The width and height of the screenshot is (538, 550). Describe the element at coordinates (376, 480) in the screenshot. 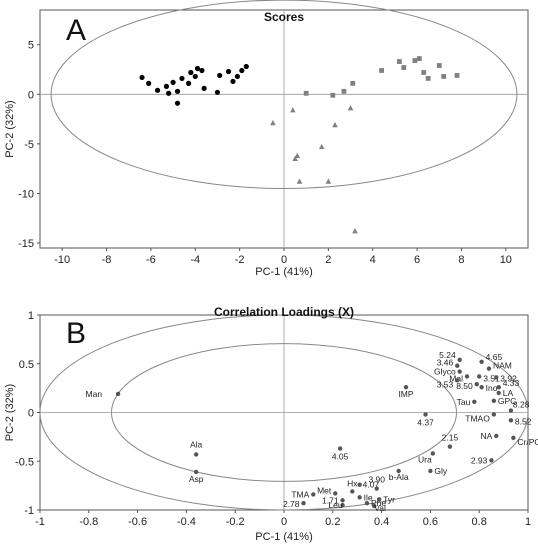

I see `loading-label: 3.90` at that location.